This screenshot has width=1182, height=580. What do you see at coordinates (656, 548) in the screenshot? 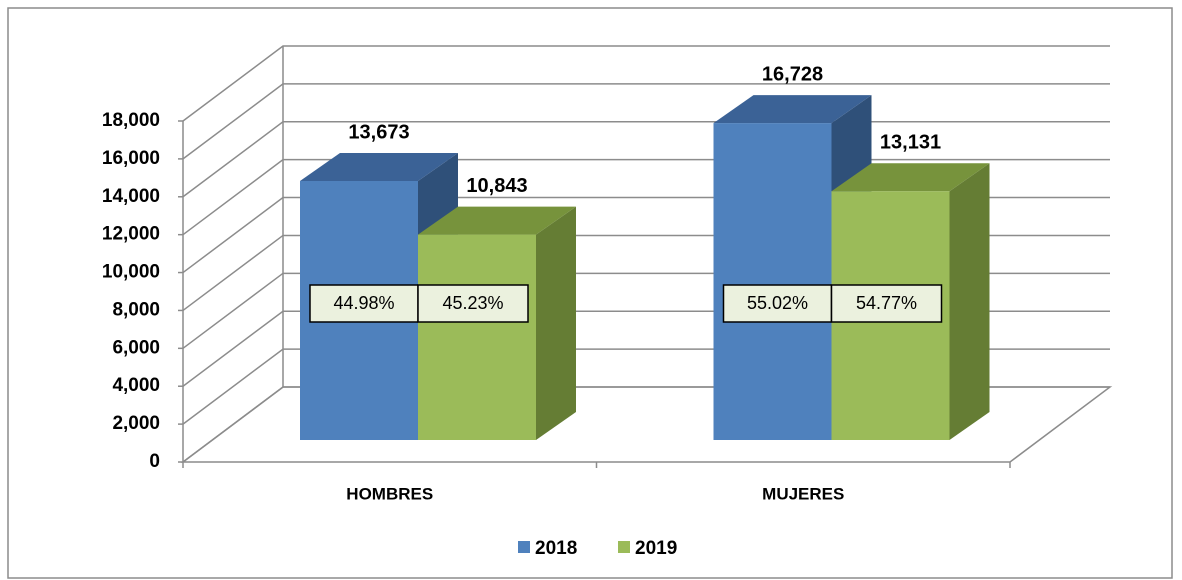
I see `legend-label: 2019` at bounding box center [656, 548].